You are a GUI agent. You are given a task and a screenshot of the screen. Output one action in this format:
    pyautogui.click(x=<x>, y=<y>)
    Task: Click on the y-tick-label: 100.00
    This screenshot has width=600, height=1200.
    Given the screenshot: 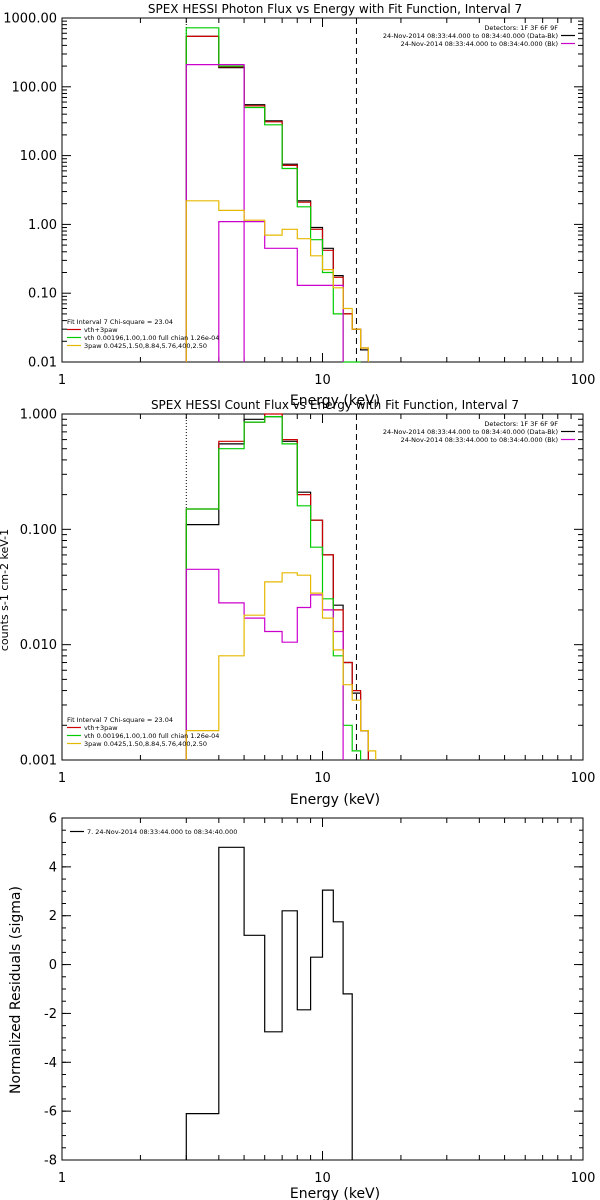 What is the action you would take?
    pyautogui.click(x=35, y=87)
    